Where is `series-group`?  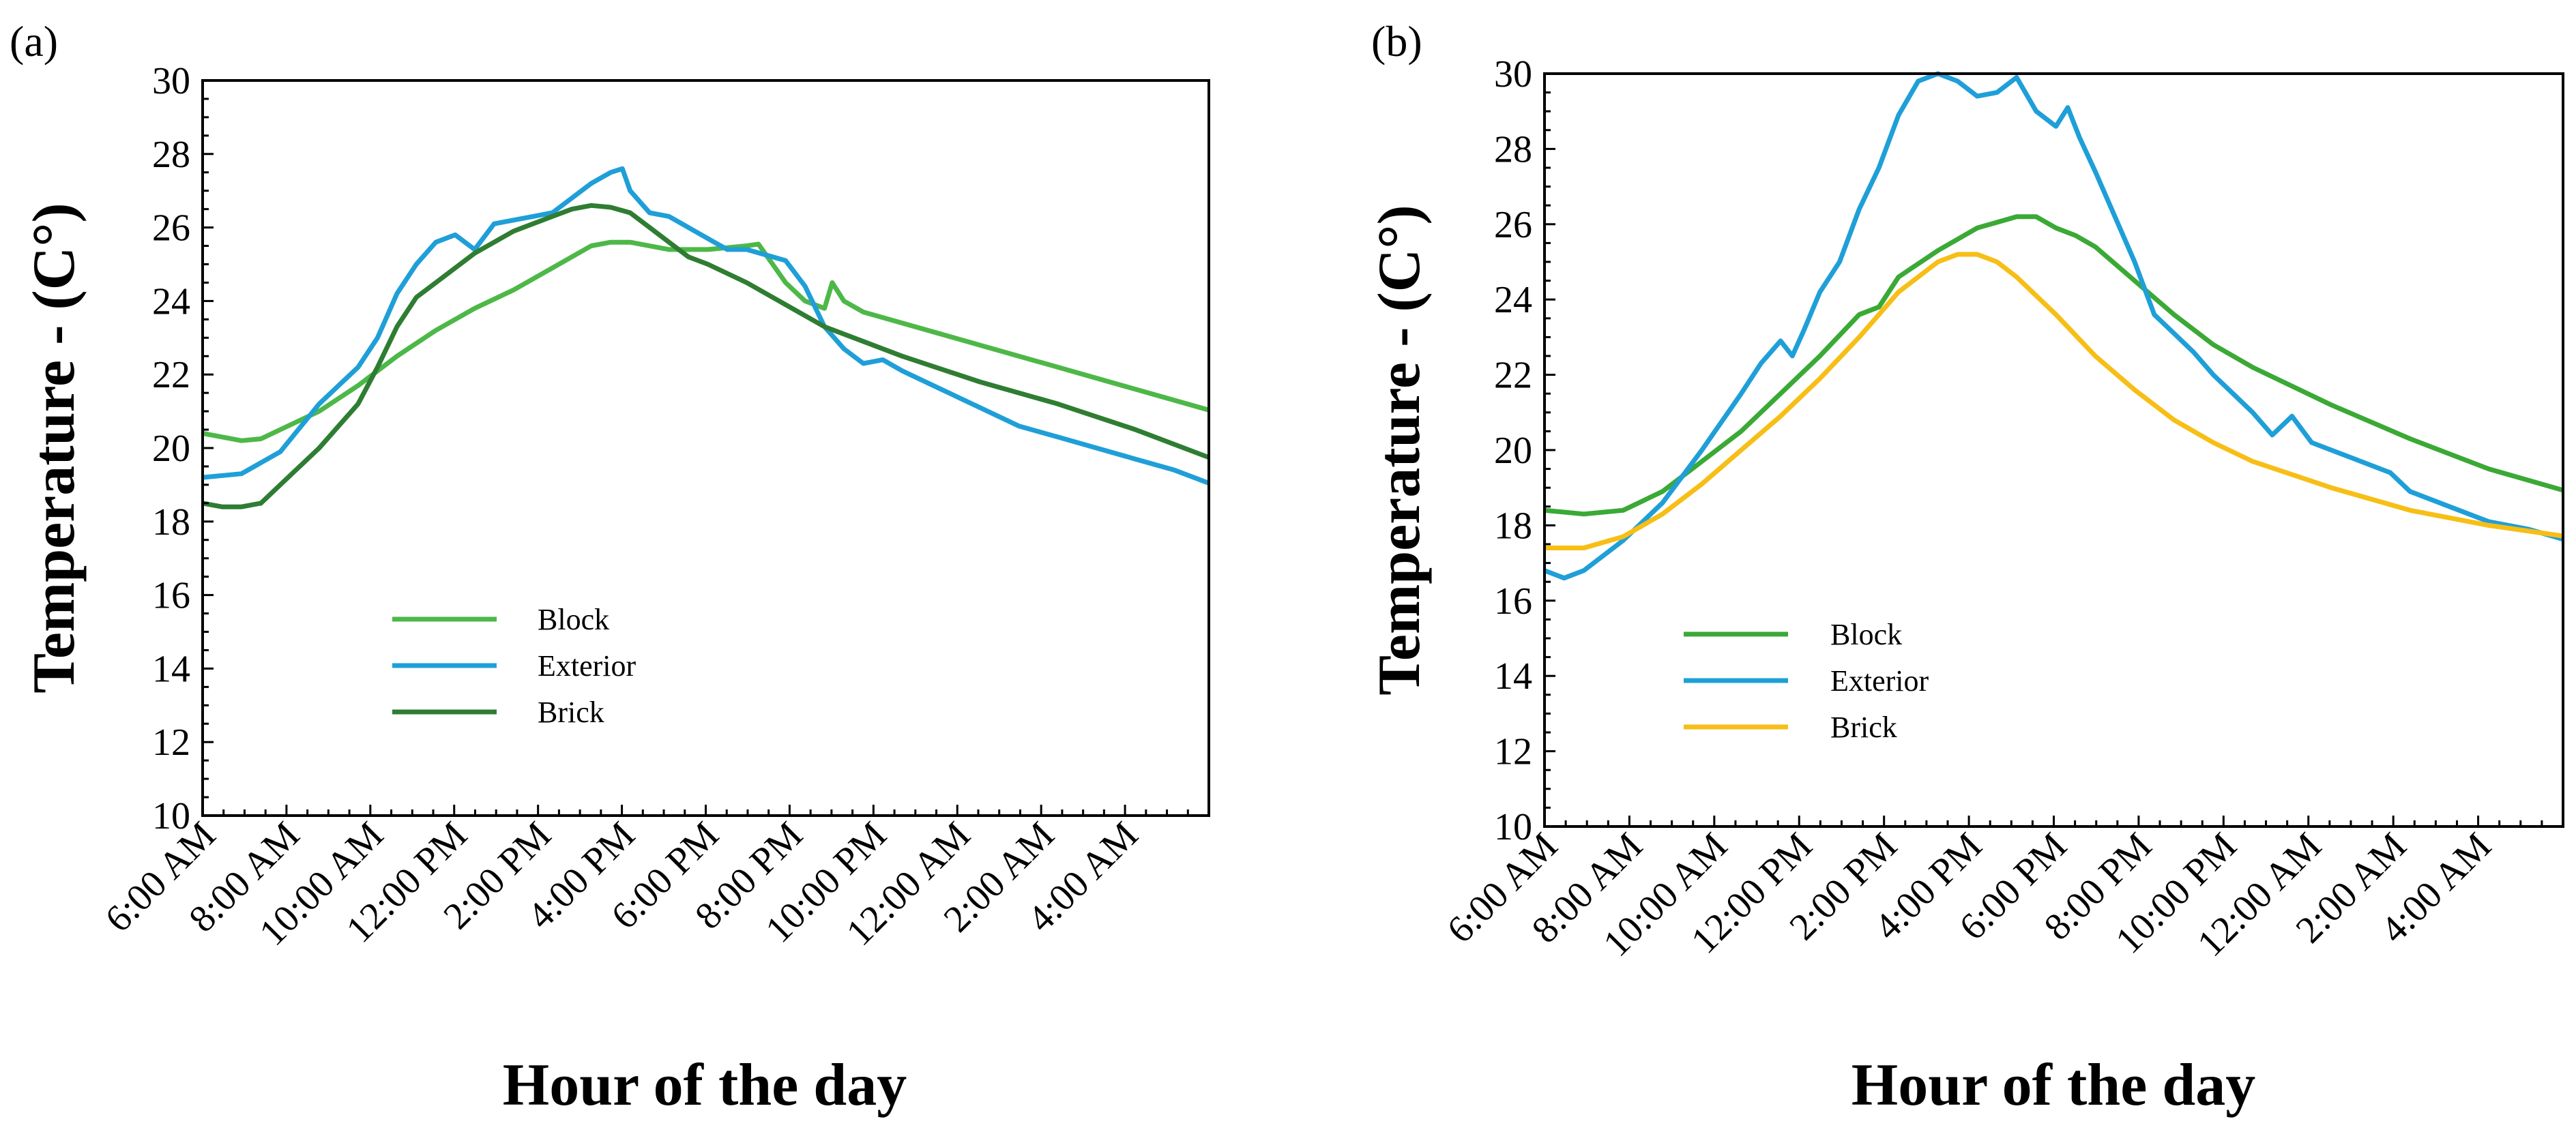 series-group is located at coordinates (706, 337).